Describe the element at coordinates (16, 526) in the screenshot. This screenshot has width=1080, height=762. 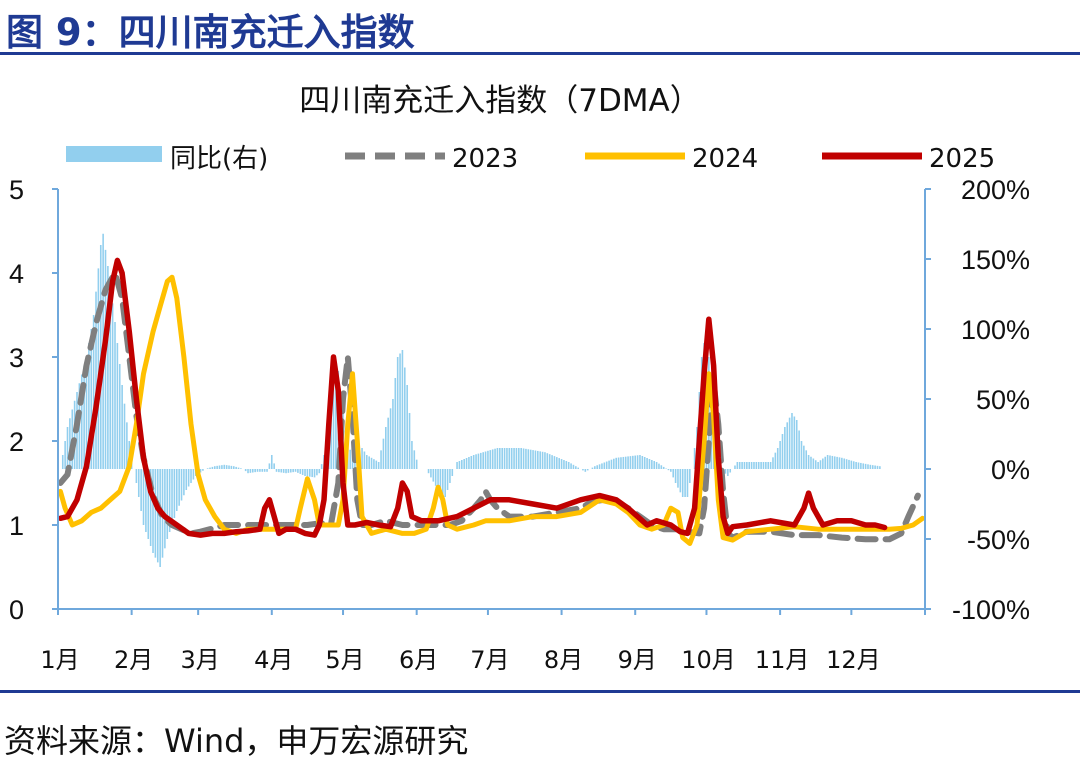
I see `left-axis-label: 1` at that location.